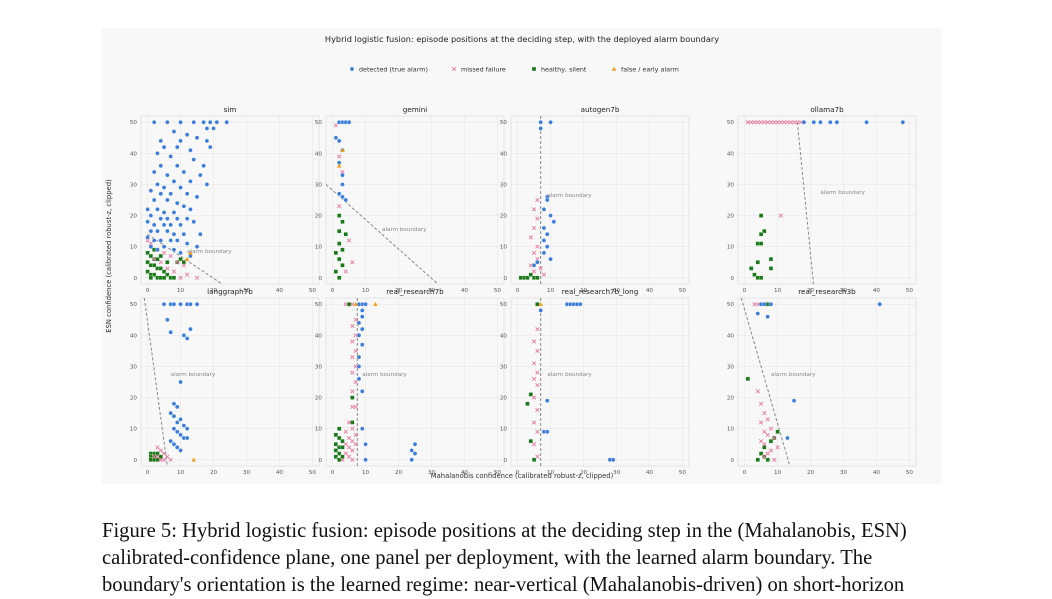 The width and height of the screenshot is (1052, 599). I want to click on panel-frame, so click(600, 382).